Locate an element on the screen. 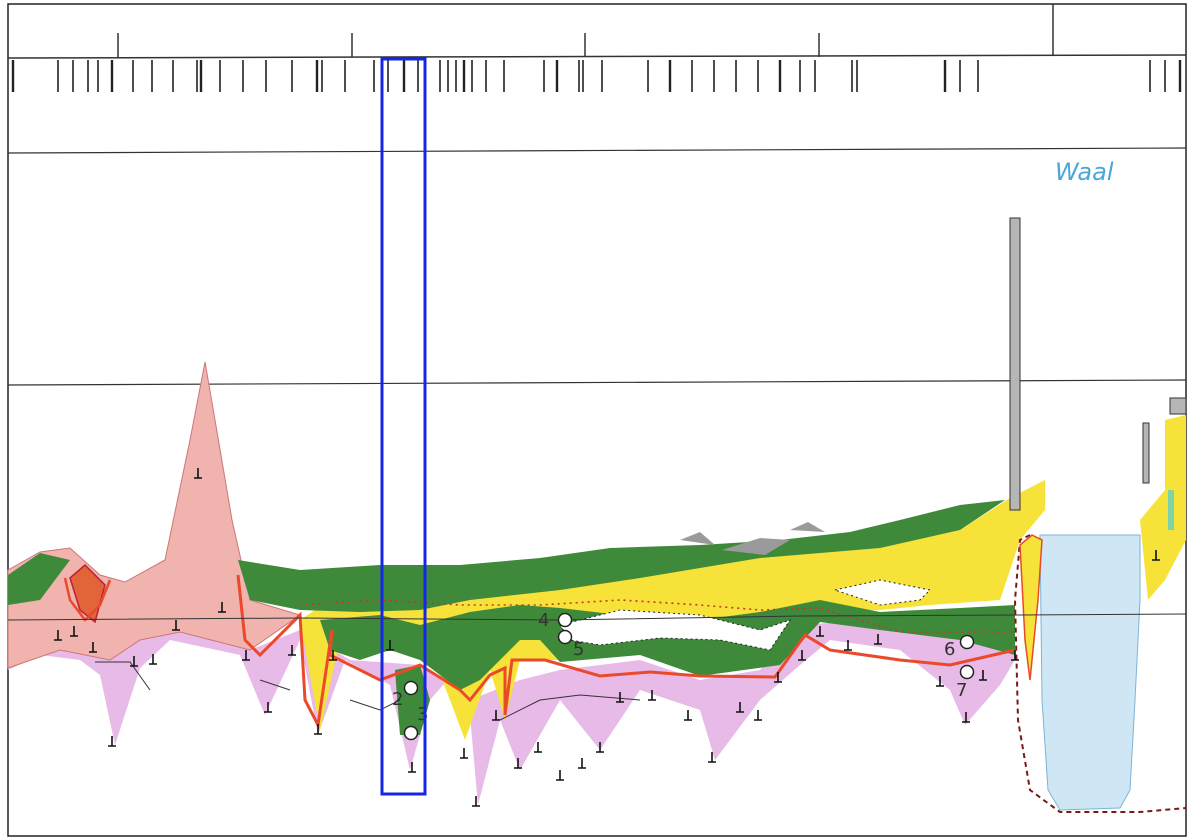 The image size is (1189, 840). sample-point-5: 5 is located at coordinates (571, 645).